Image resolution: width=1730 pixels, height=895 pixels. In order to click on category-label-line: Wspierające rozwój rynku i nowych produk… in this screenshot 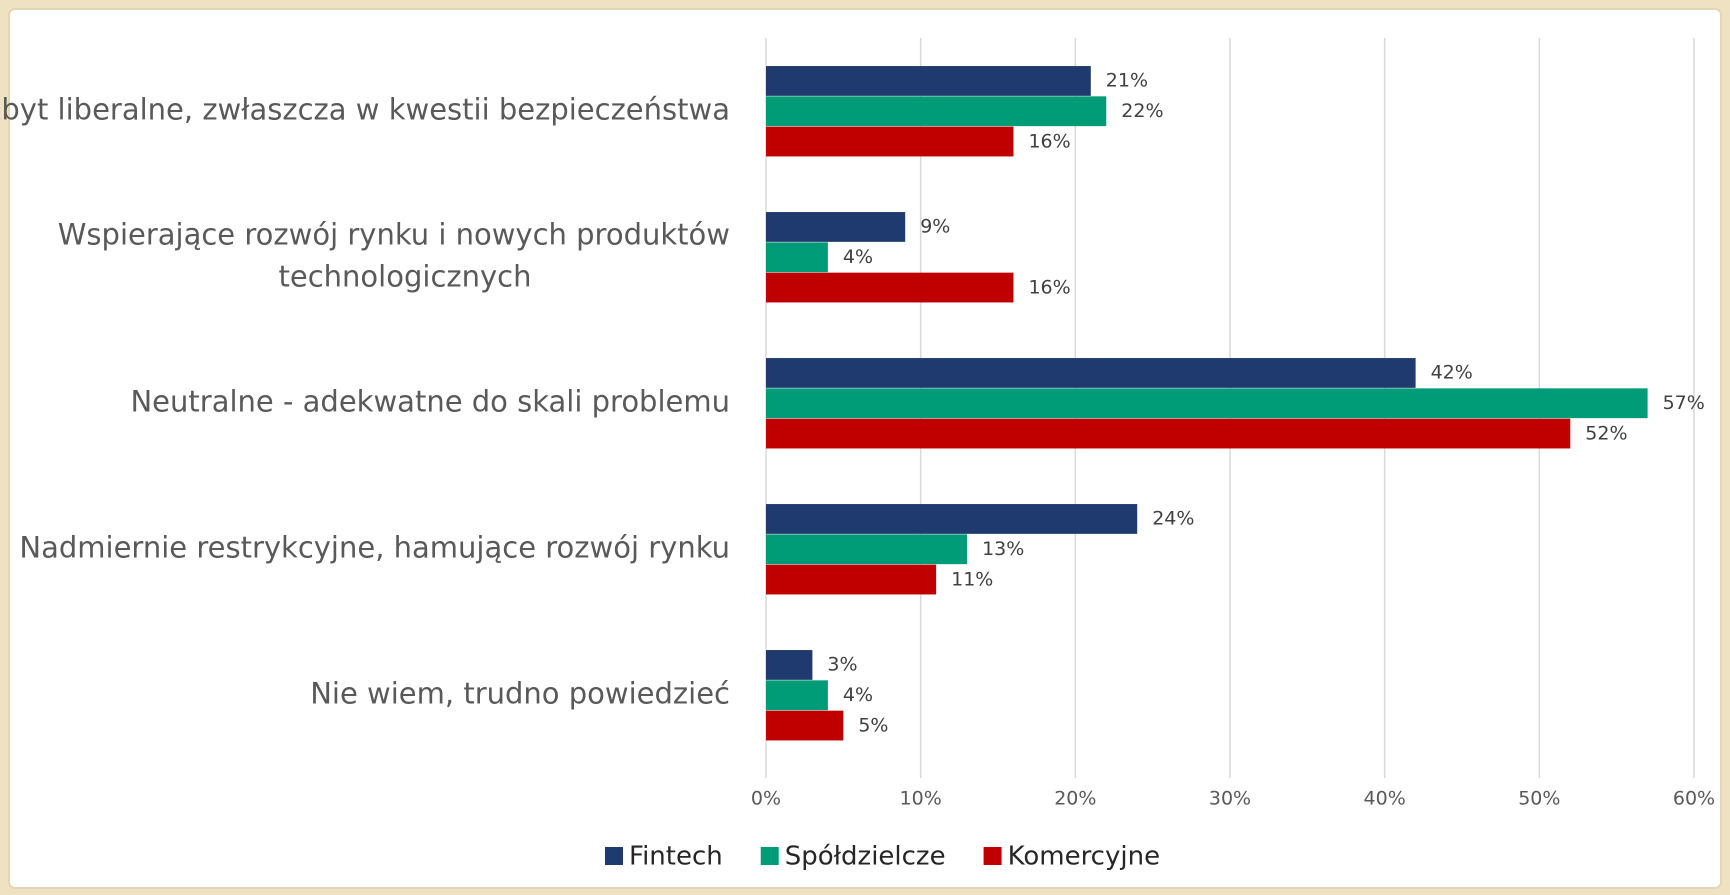, I will do `click(394, 235)`.